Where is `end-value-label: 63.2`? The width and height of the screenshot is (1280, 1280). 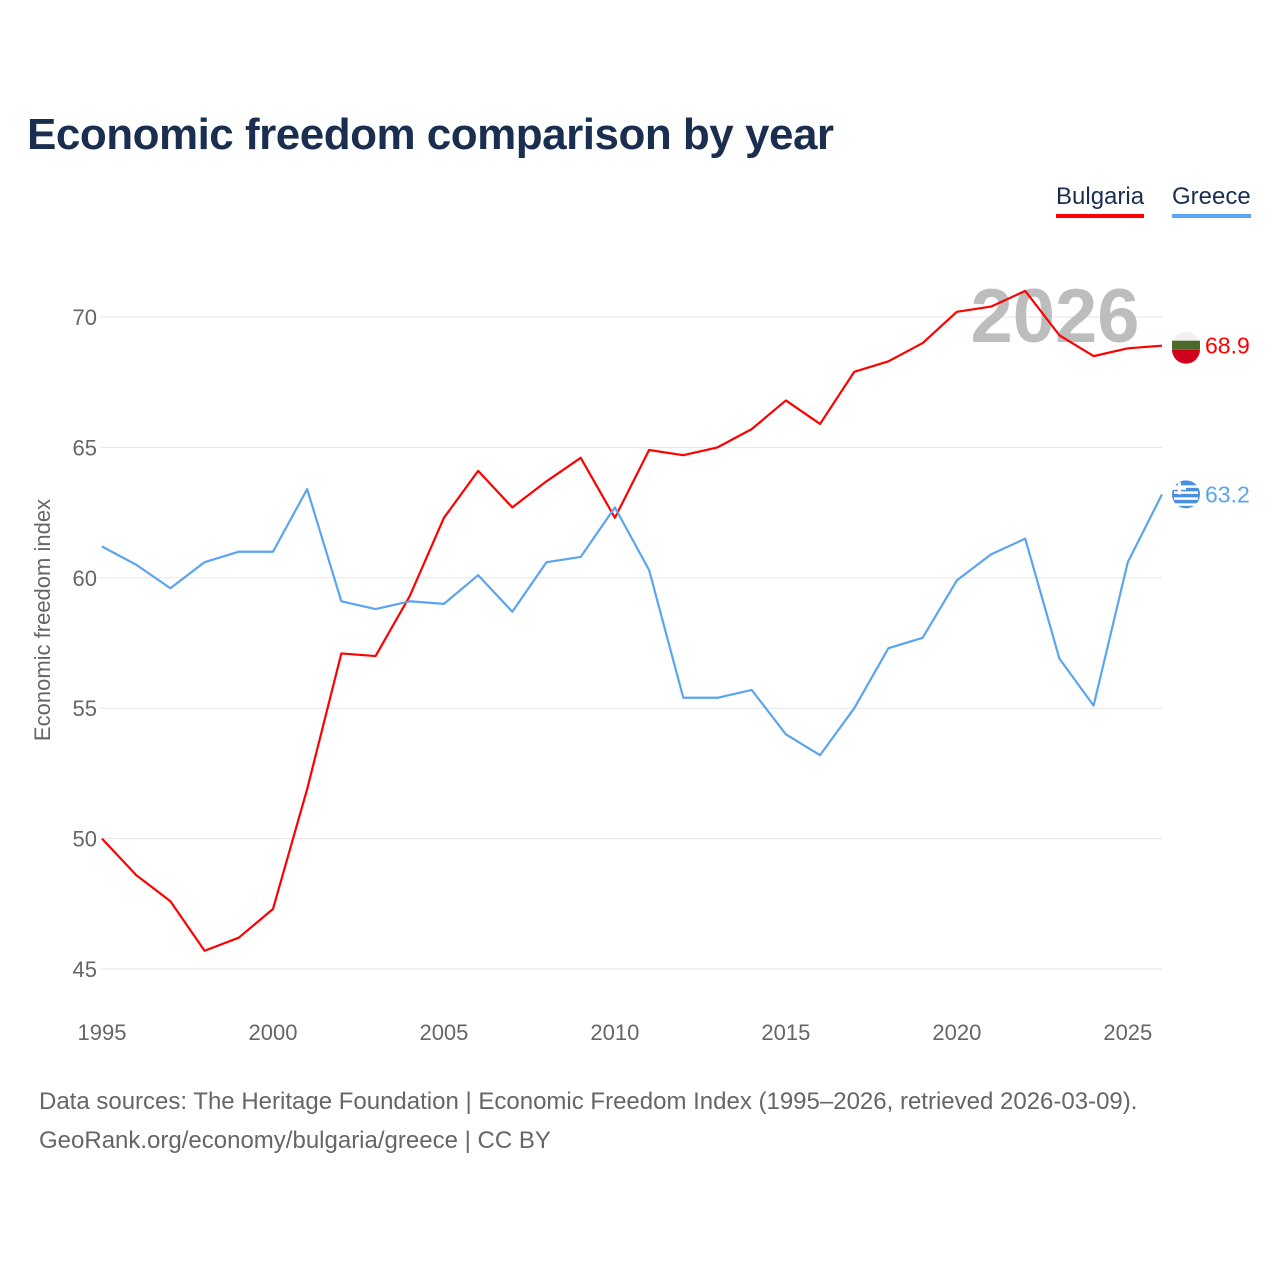 end-value-label: 63.2 is located at coordinates (1227, 494).